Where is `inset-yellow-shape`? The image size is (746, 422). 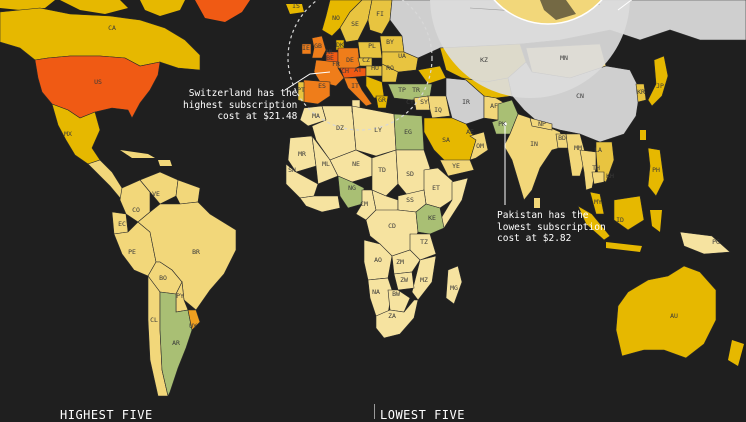 inset-yellow-shape is located at coordinates (558, 10).